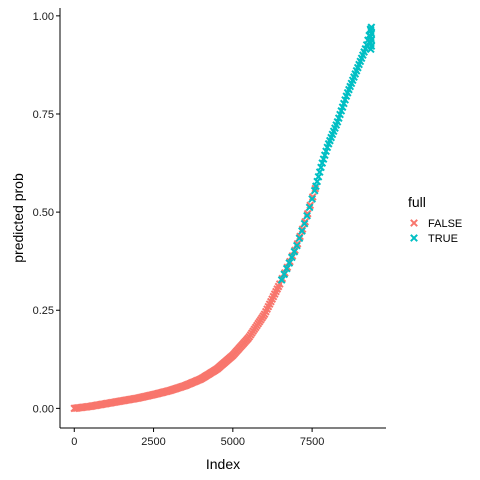  Describe the element at coordinates (43, 409) in the screenshot. I see `y-tick-label: 0.00` at that location.